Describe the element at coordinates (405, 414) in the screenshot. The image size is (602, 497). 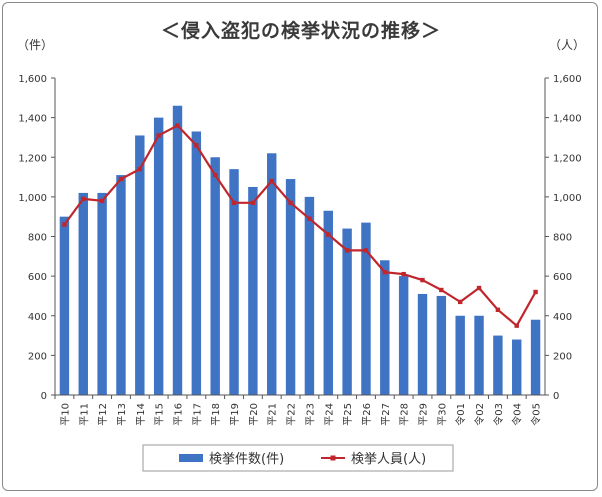
I see `x-tick-label: 平28` at that location.